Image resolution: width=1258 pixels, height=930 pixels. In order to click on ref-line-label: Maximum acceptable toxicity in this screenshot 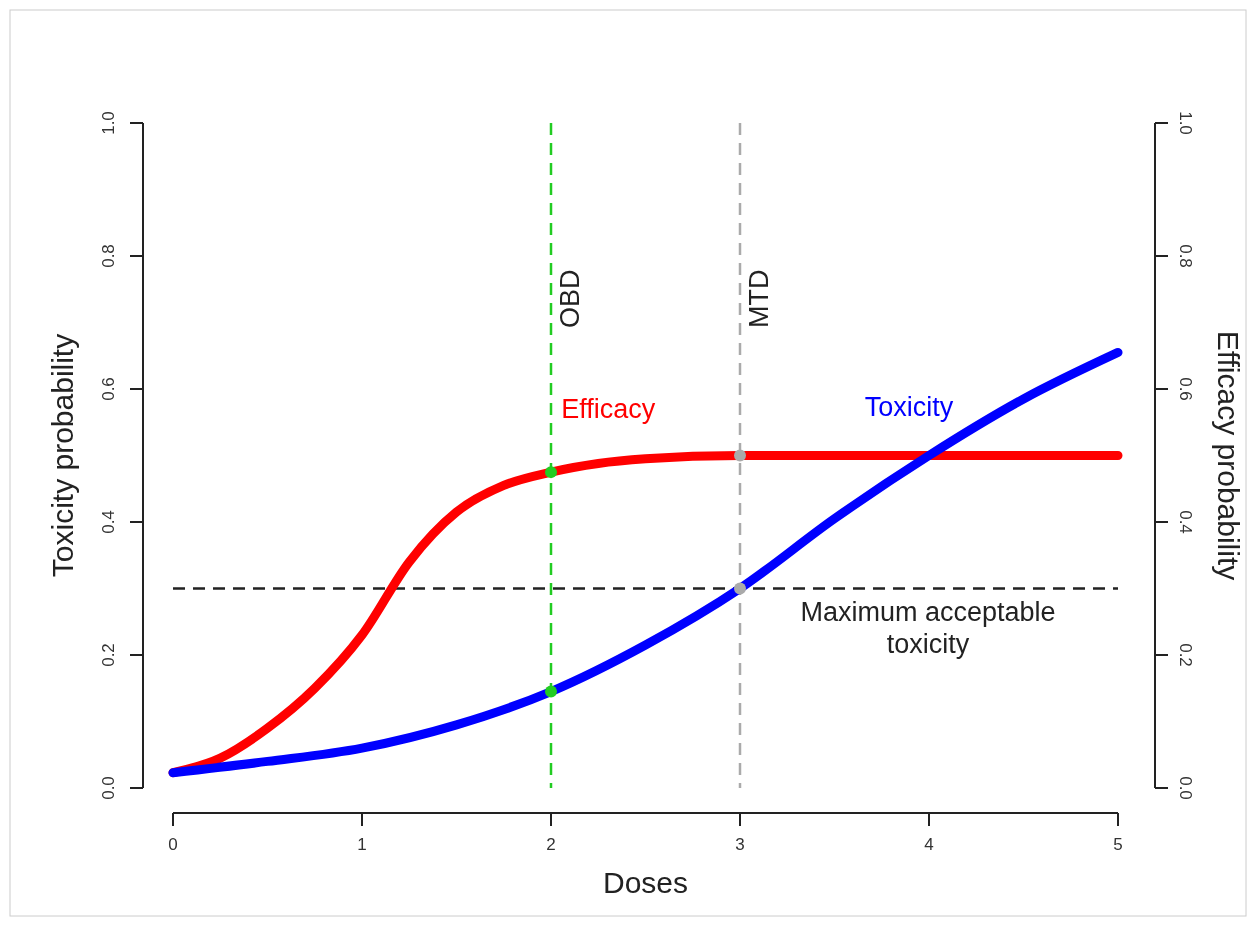, I will do `click(928, 627)`.